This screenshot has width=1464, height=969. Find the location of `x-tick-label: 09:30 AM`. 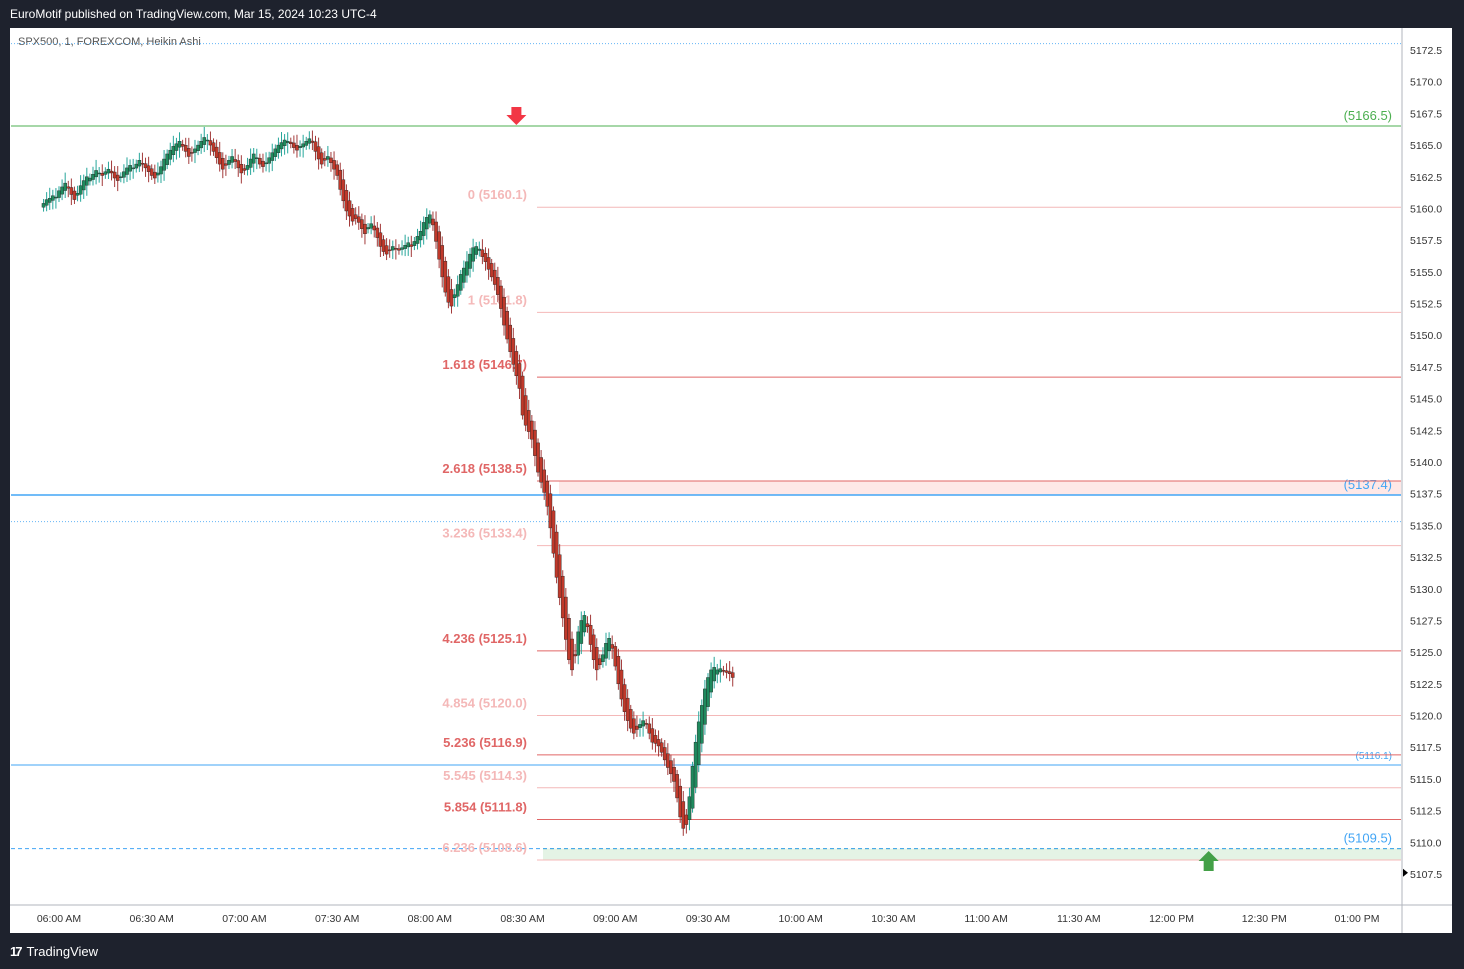

x-tick-label: 09:30 AM is located at coordinates (708, 919).